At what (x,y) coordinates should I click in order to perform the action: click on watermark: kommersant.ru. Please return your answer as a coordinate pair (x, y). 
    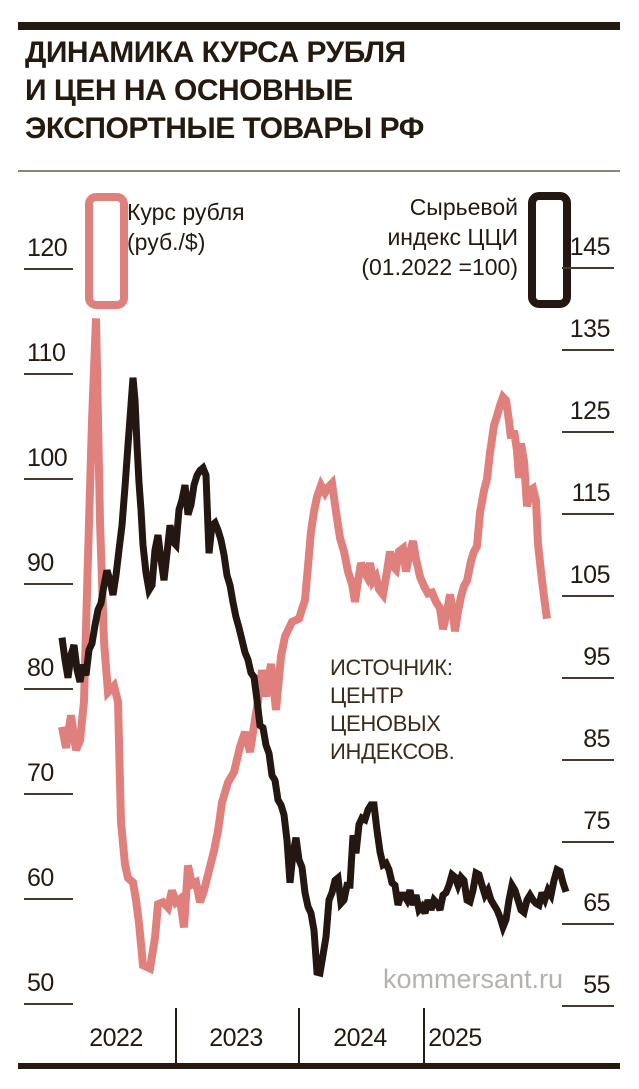
    Looking at the image, I should click on (473, 979).